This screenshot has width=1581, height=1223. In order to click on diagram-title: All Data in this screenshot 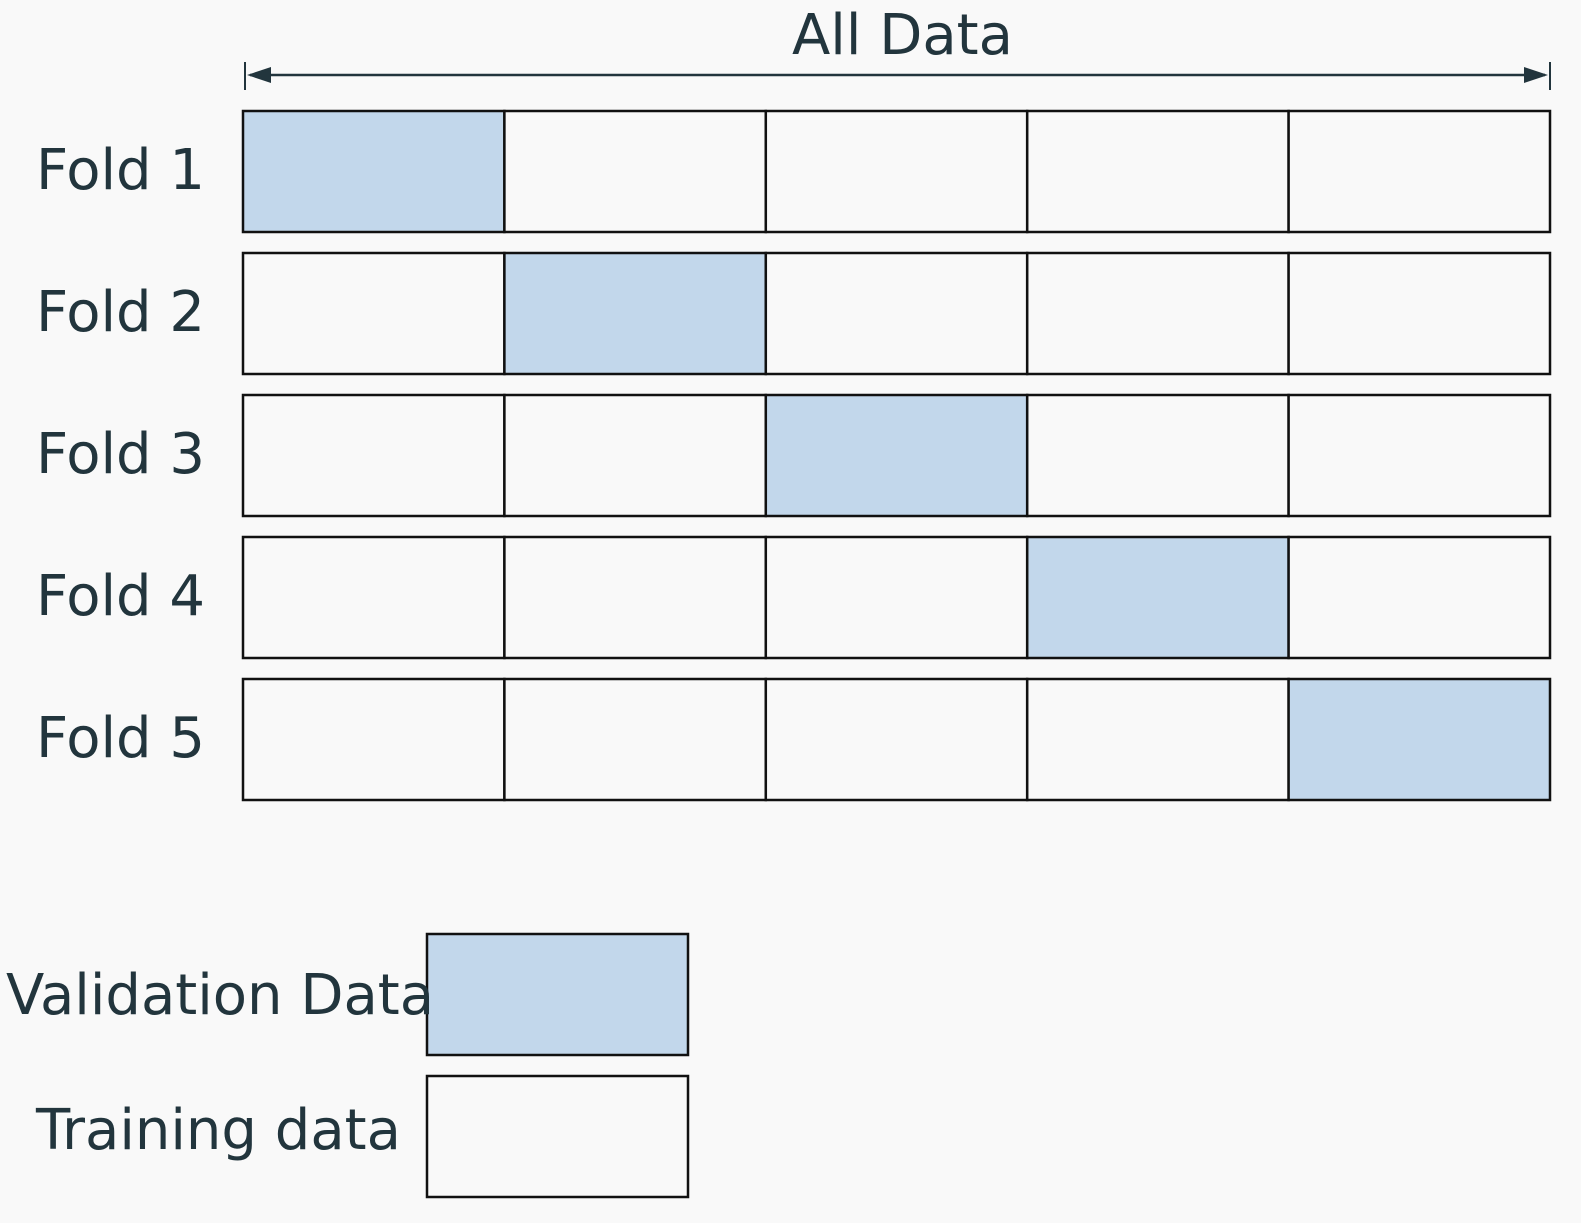, I will do `click(902, 35)`.